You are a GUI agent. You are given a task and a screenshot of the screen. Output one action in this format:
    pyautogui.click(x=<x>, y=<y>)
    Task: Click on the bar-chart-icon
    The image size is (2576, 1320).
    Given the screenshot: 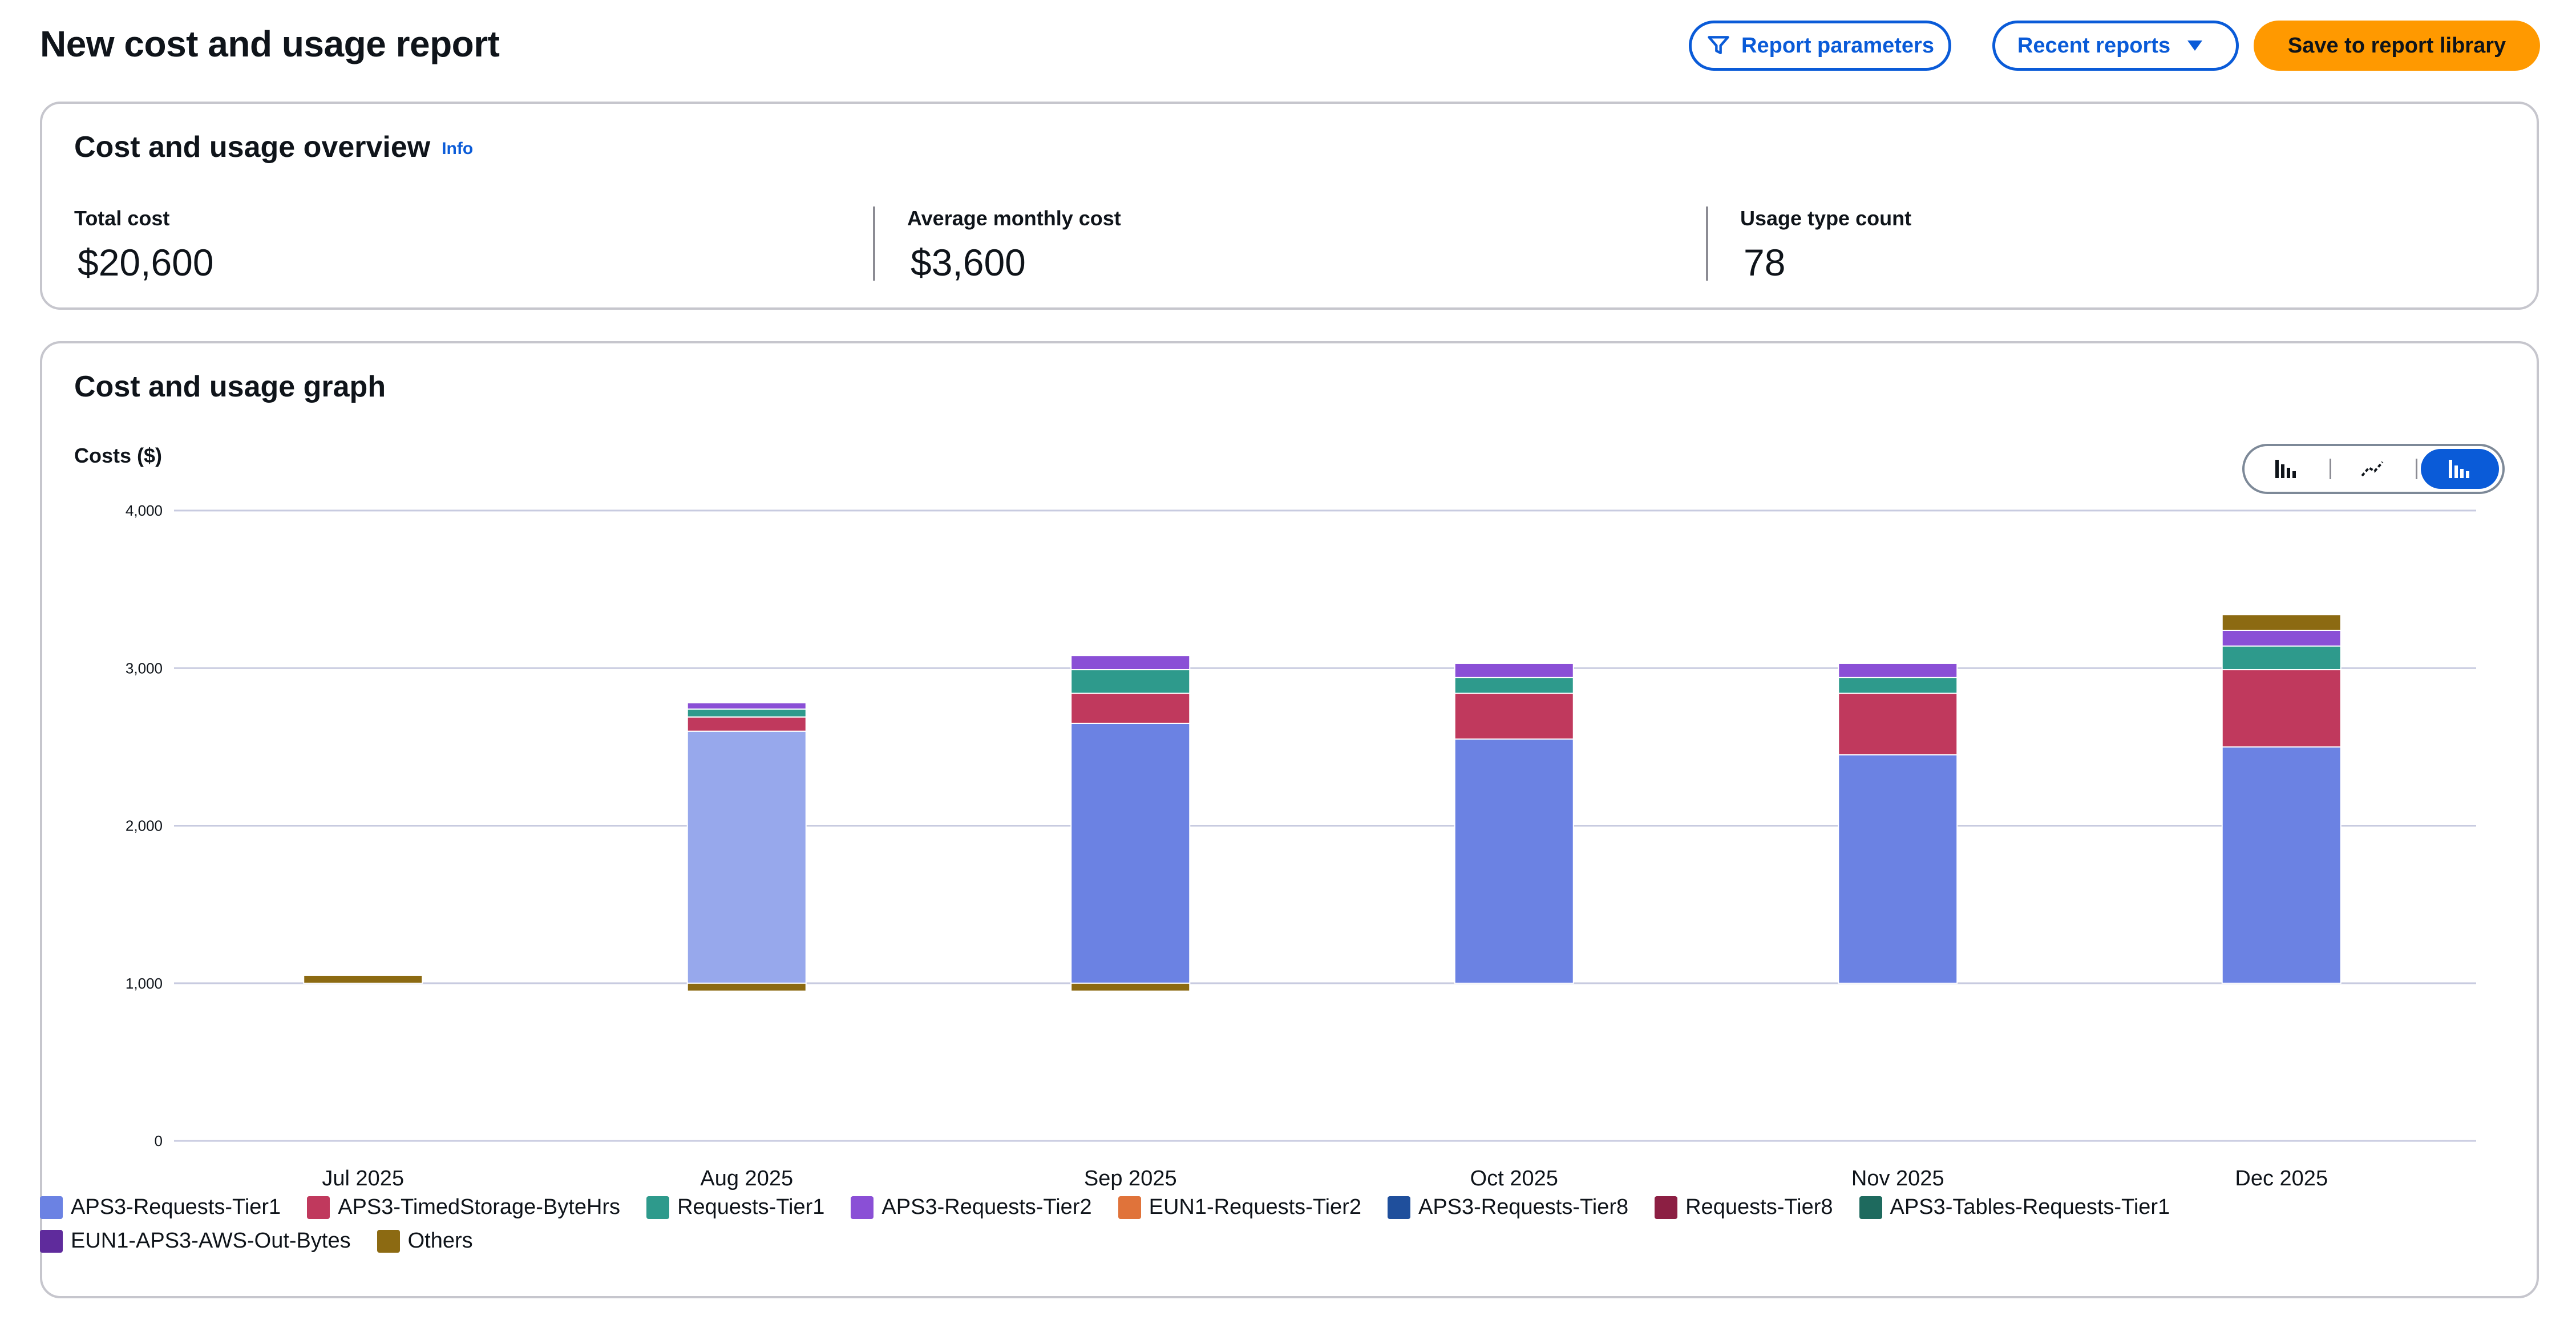 What is the action you would take?
    pyautogui.click(x=2285, y=469)
    